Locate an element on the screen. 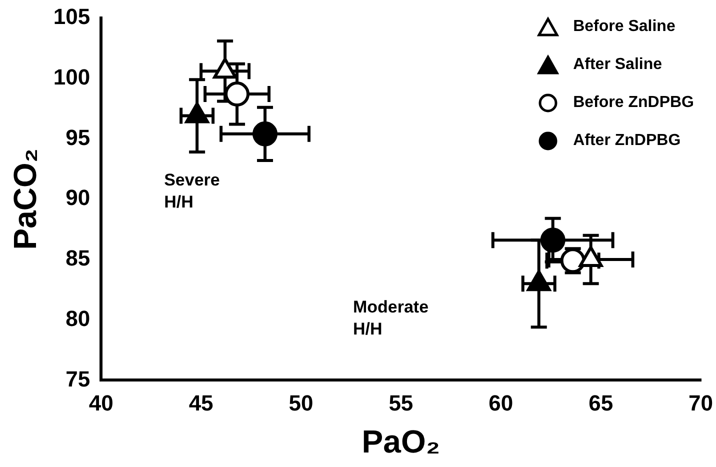  annotation: Severe H/H is located at coordinates (192, 191).